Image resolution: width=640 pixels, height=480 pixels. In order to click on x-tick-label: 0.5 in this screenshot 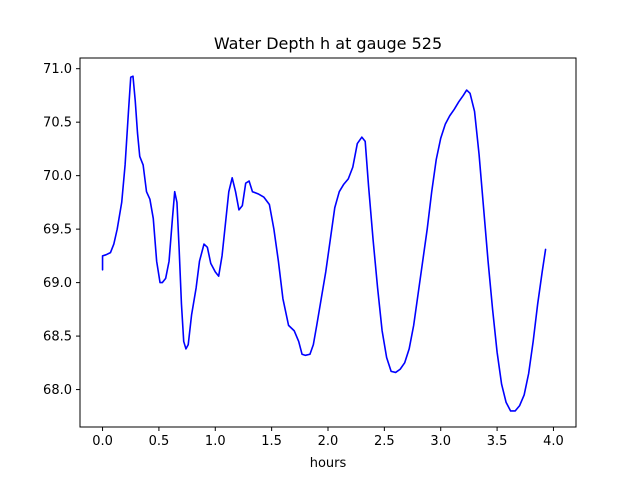, I will do `click(159, 441)`.